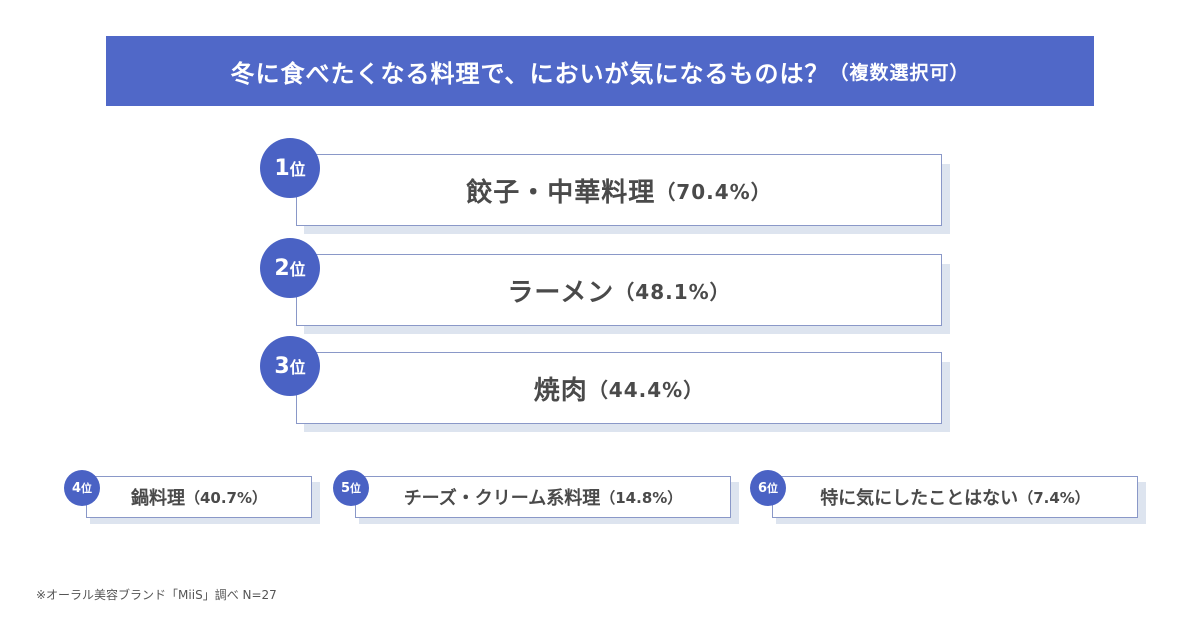 This screenshot has width=1200, height=628. I want to click on source-footnote: ※オーラル美容ブランド「MiiS」調べ N=27, so click(156, 595).